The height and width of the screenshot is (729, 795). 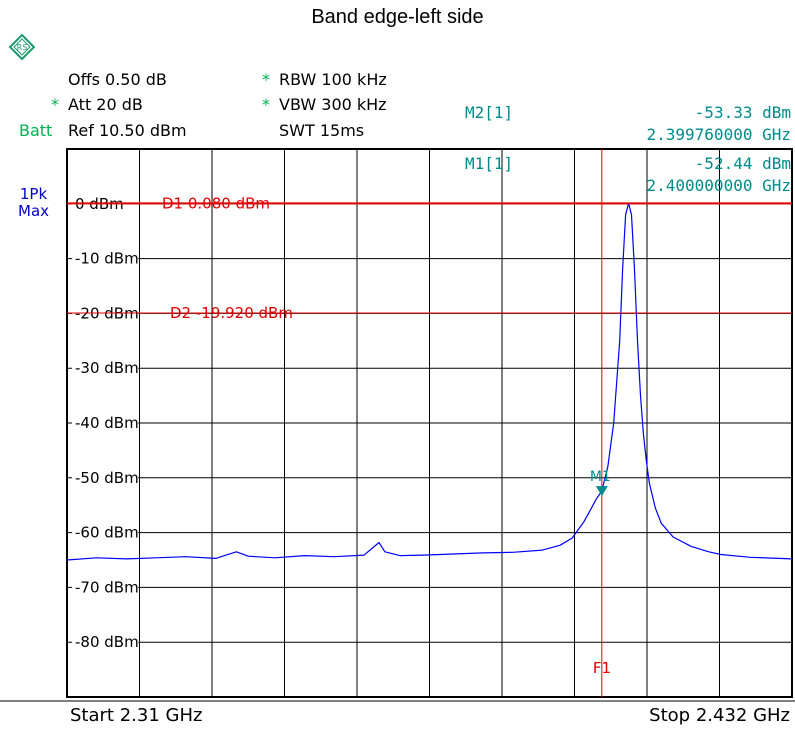 What do you see at coordinates (216, 203) in the screenshot?
I see `d1-limit-label: D1 0.080 dBm` at bounding box center [216, 203].